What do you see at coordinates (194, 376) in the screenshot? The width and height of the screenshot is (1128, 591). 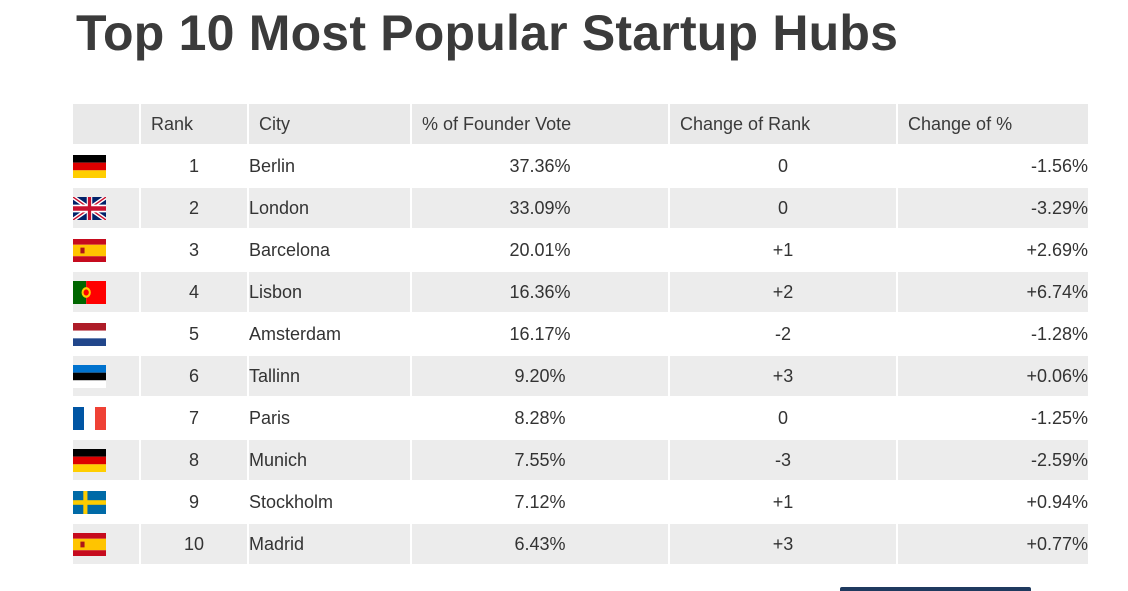 I see `rank-cell: 6` at bounding box center [194, 376].